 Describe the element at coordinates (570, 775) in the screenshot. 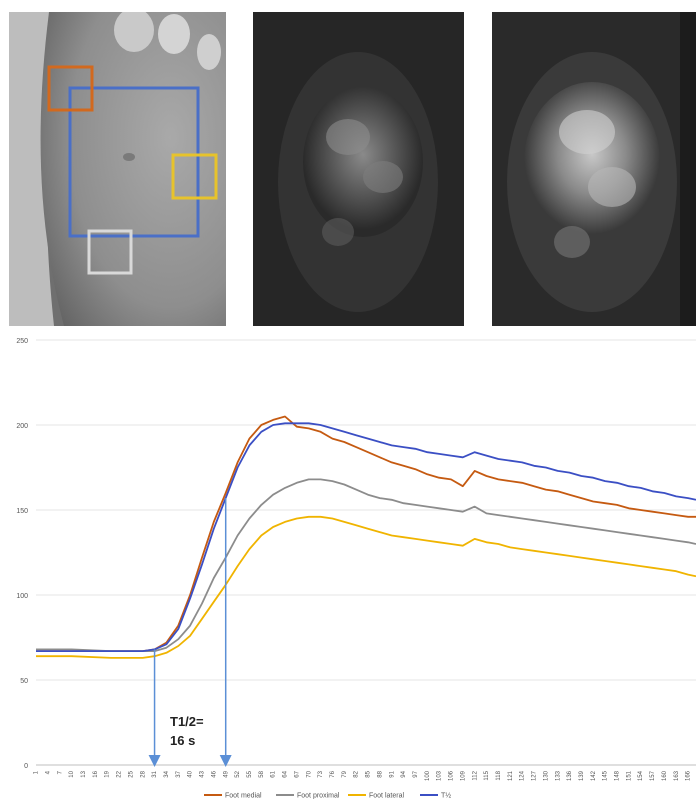

I see `x-tick-label: 136` at that location.